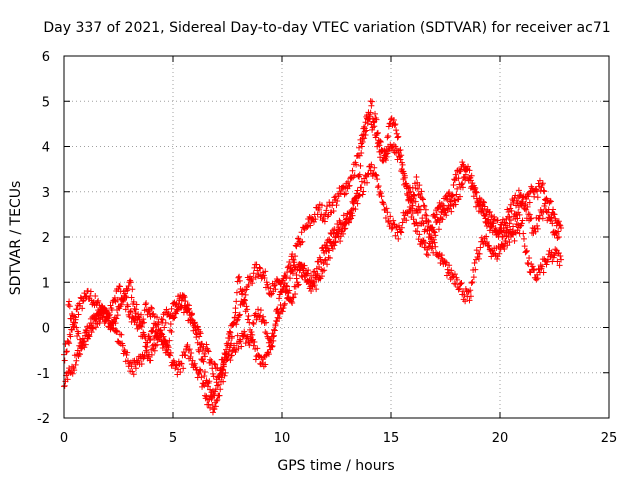 Image resolution: width=640 pixels, height=480 pixels. I want to click on y-tick-label: 6, so click(46, 57).